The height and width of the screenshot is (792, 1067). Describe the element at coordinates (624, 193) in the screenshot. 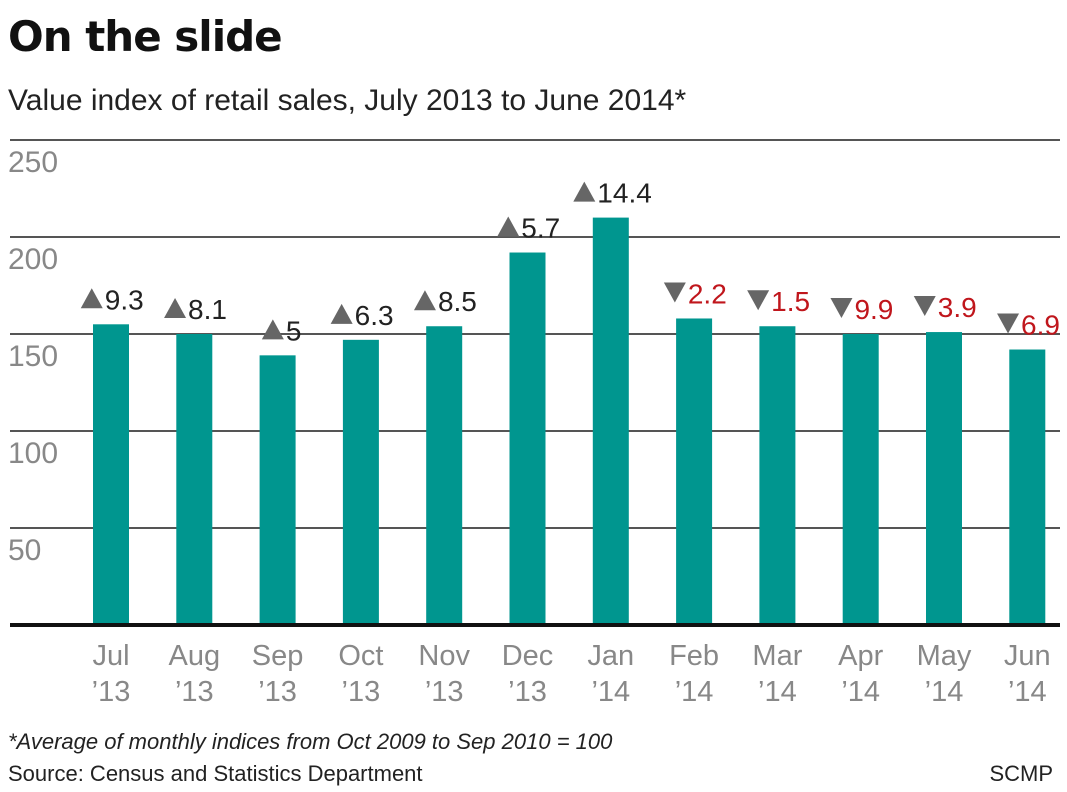

I see `change-value: 14.4` at that location.